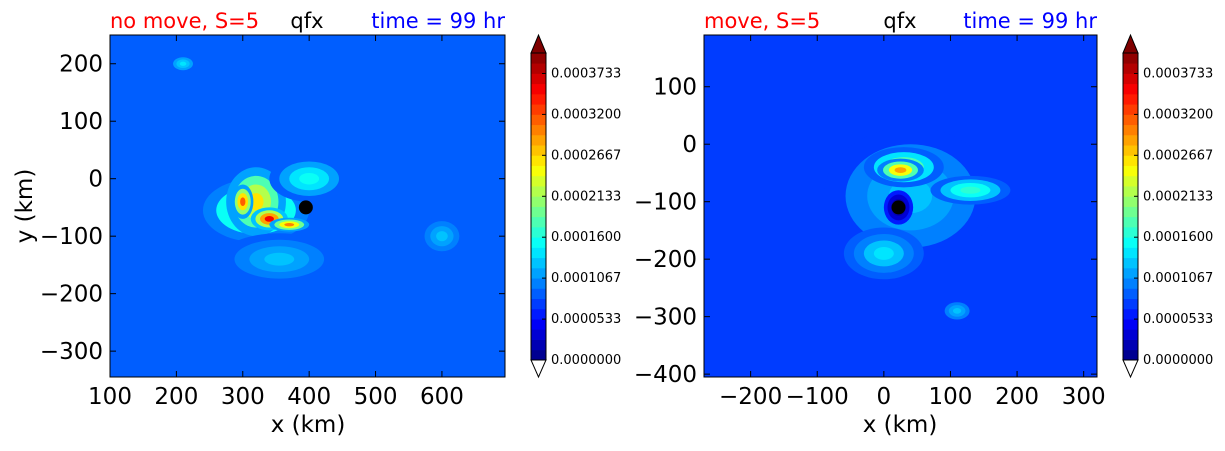  Describe the element at coordinates (762, 21) in the screenshot. I see `title-left: move, S=5` at that location.